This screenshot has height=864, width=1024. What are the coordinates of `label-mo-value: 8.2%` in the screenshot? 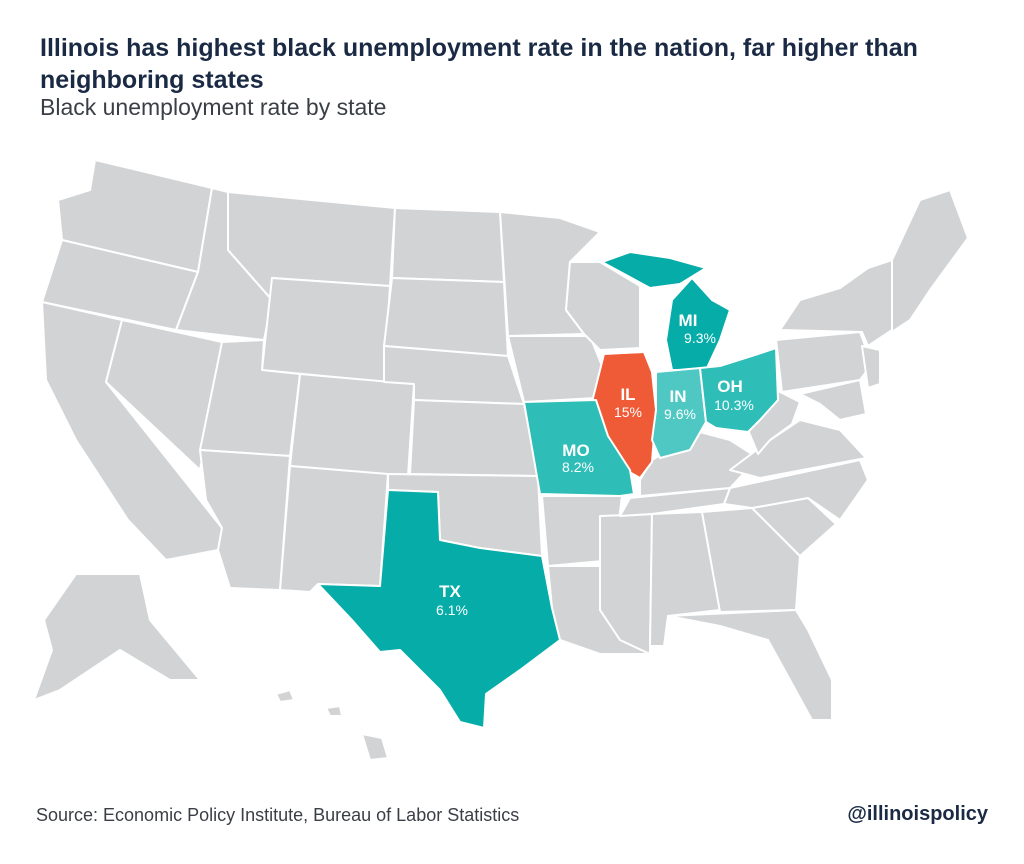 It's located at (578, 467).